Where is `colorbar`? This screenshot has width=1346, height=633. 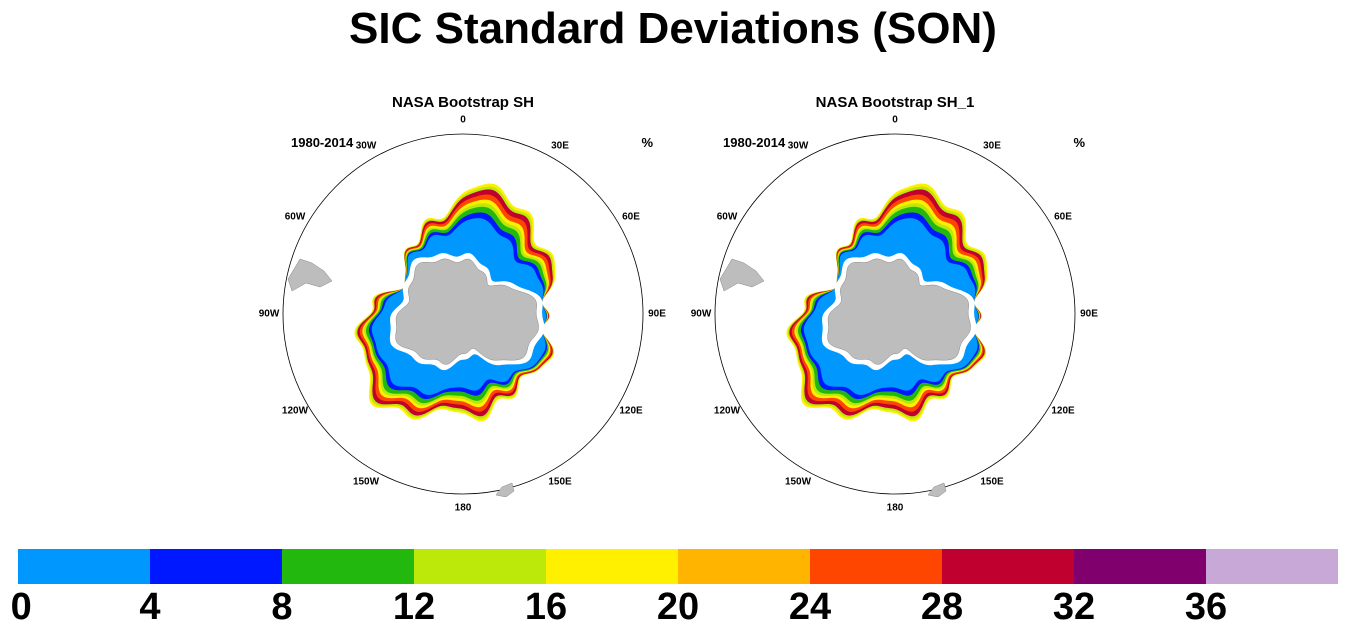
colorbar is located at coordinates (678, 566).